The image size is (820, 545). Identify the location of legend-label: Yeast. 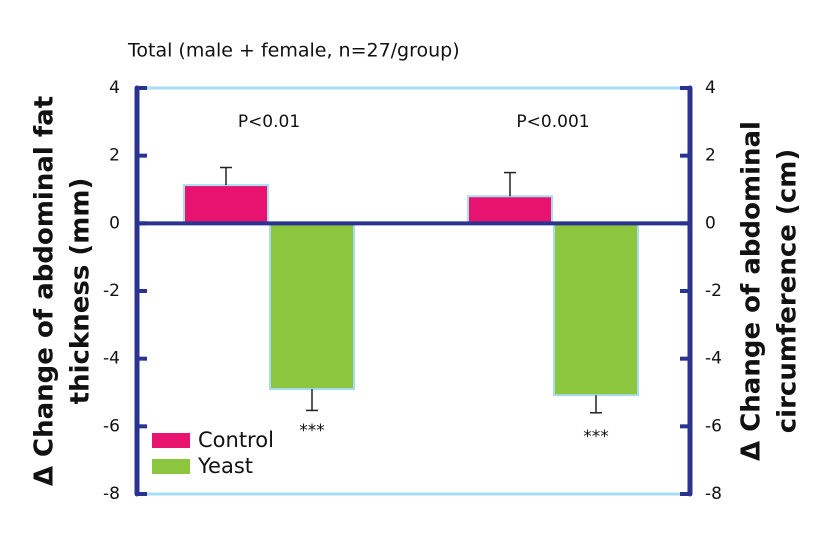
(225, 466).